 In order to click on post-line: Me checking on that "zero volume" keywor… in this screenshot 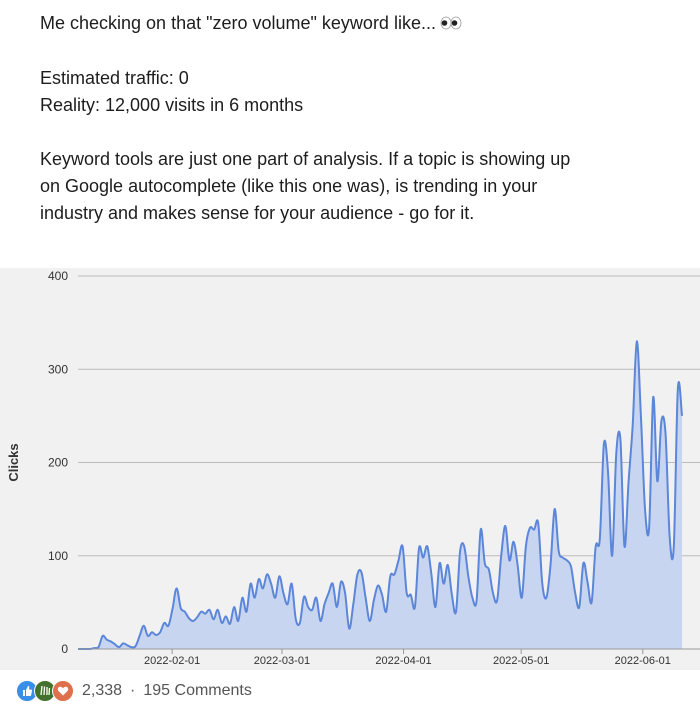, I will do `click(360, 24)`.